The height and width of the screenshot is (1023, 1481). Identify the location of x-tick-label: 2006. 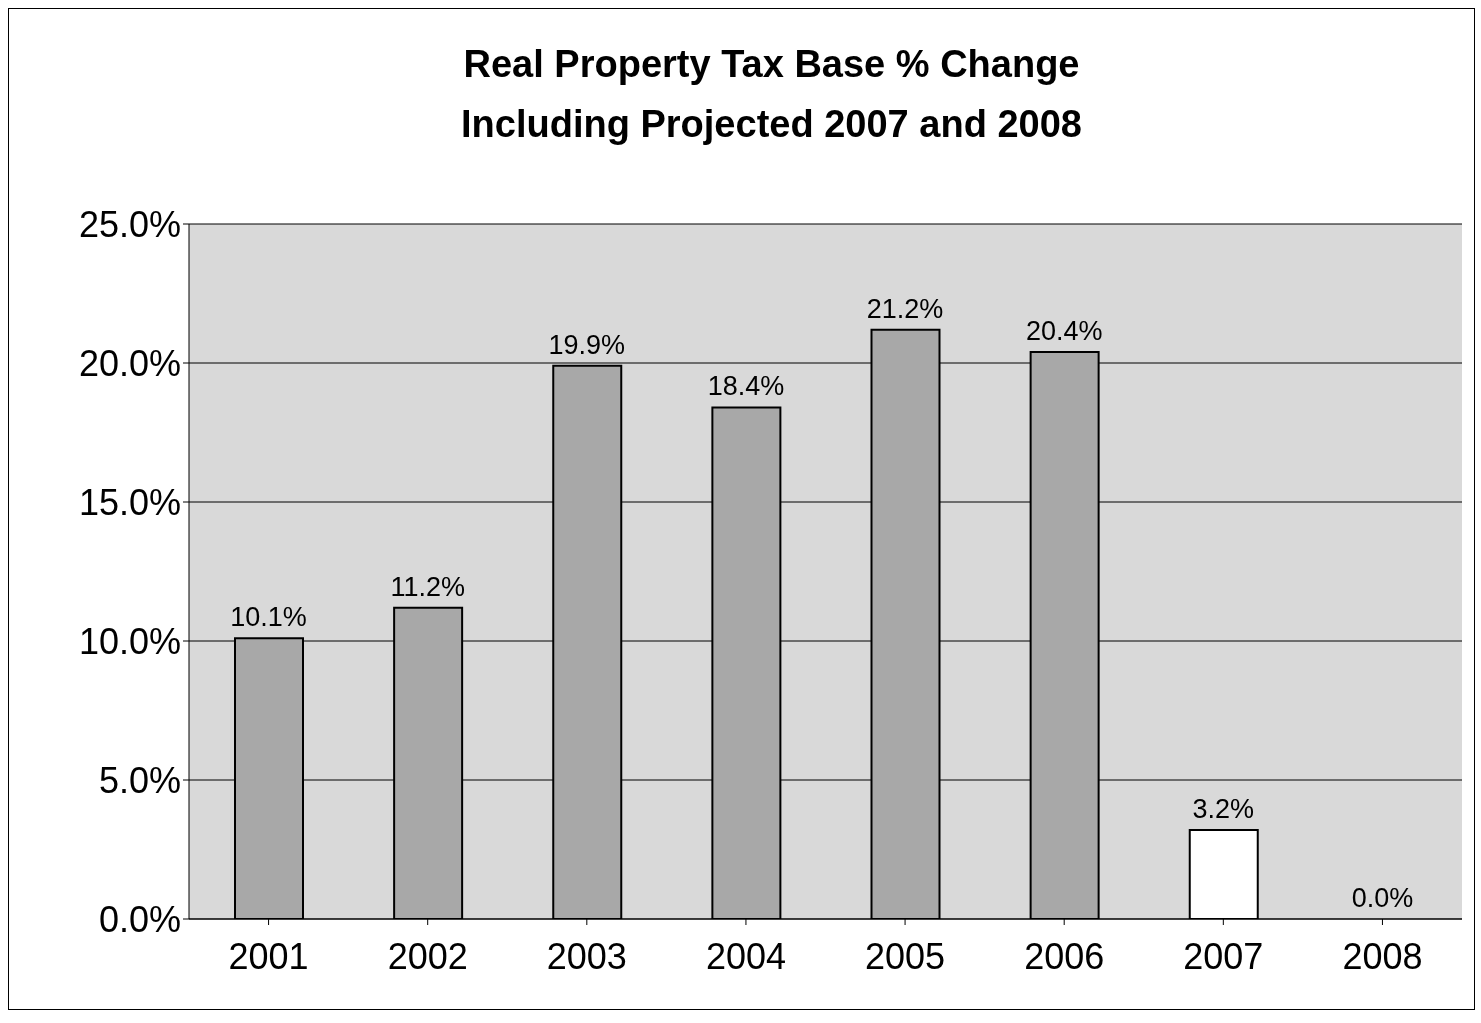
(1064, 956).